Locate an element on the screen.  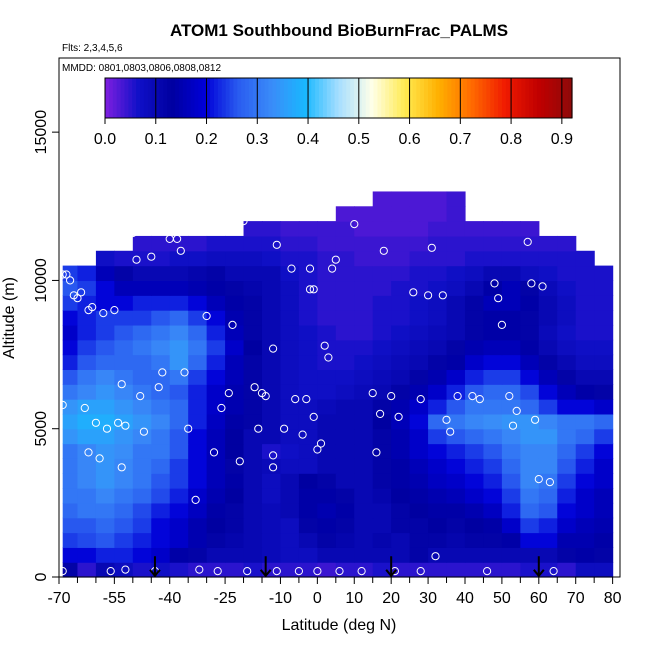
x-tick-label: -70 is located at coordinates (58, 598).